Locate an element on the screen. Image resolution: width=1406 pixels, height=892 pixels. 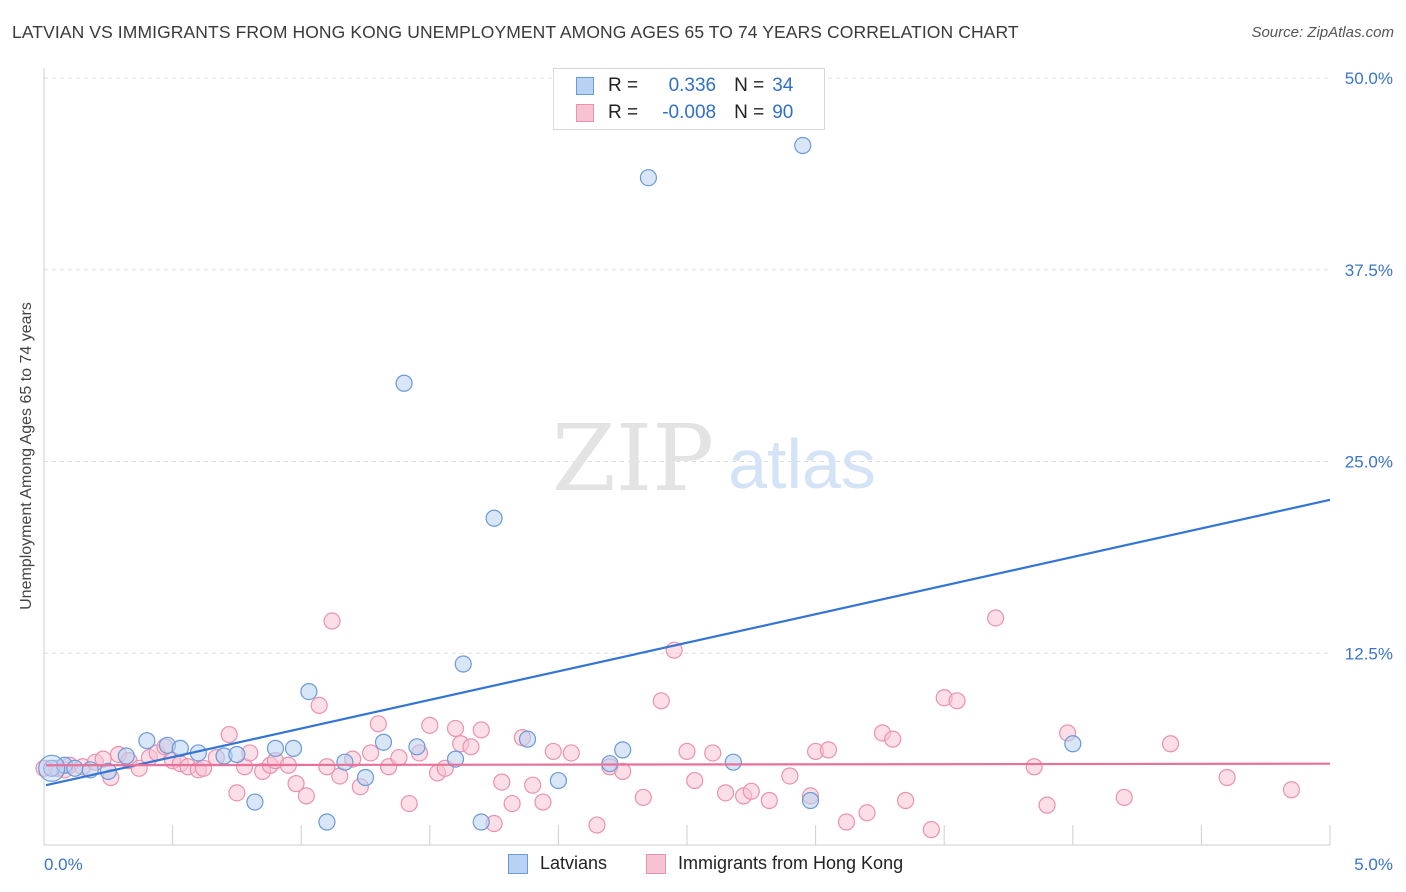
latvians-legend-label: Latvians is located at coordinates (574, 863).